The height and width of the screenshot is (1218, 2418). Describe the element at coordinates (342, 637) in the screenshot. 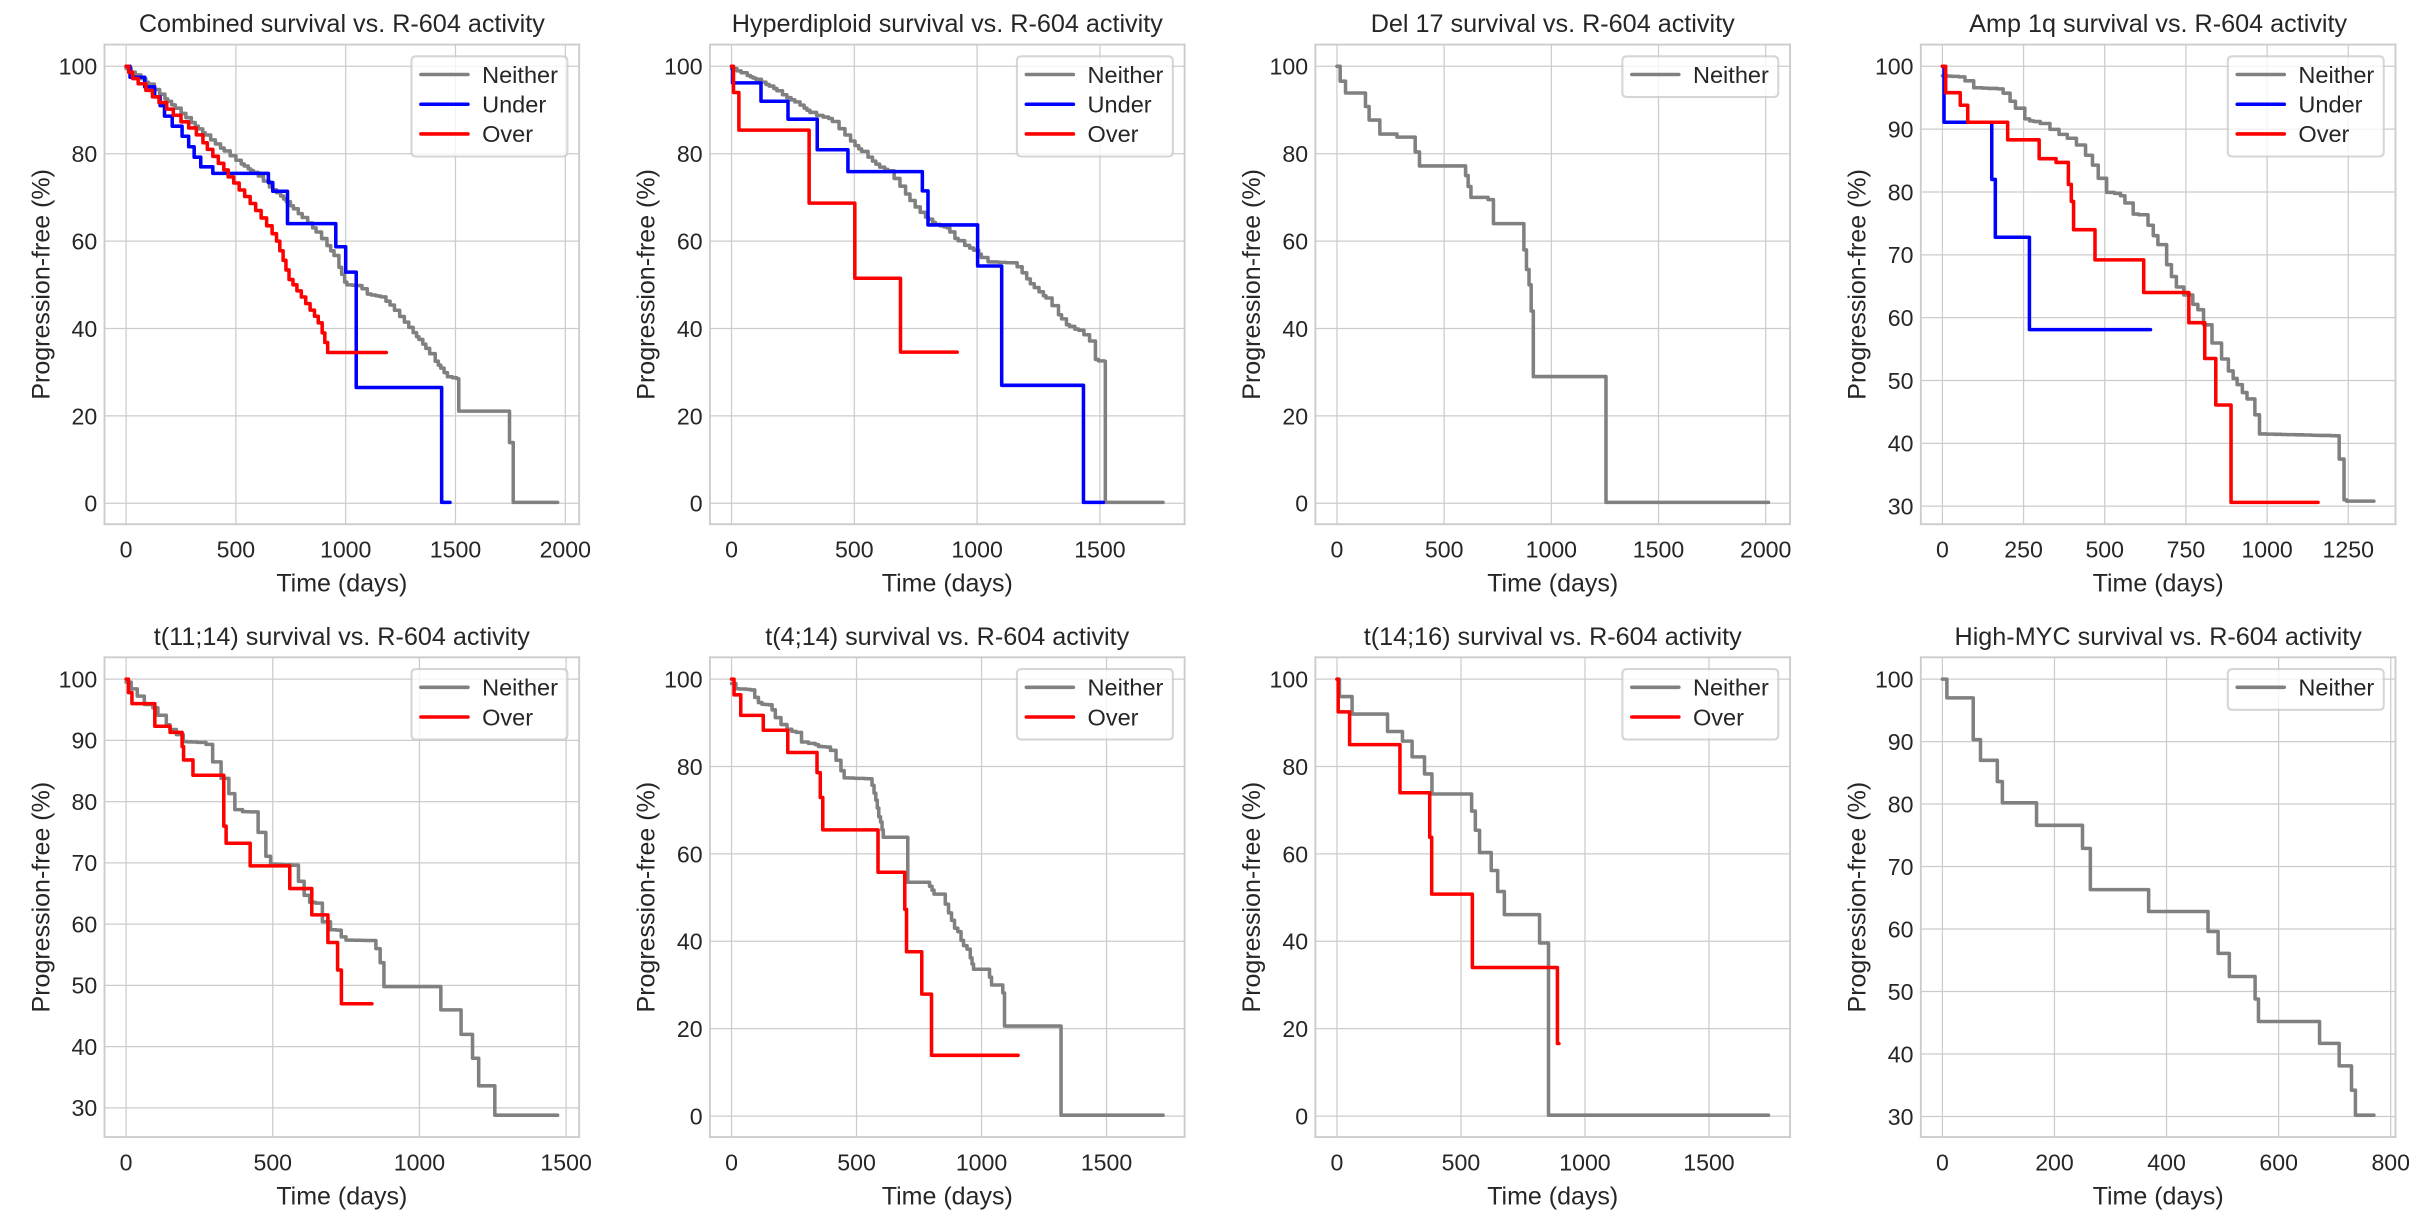

I see `svg-text:t(11;14) survival vs. R-604 ac: t(11;14) survival vs. R-604 activity` at that location.